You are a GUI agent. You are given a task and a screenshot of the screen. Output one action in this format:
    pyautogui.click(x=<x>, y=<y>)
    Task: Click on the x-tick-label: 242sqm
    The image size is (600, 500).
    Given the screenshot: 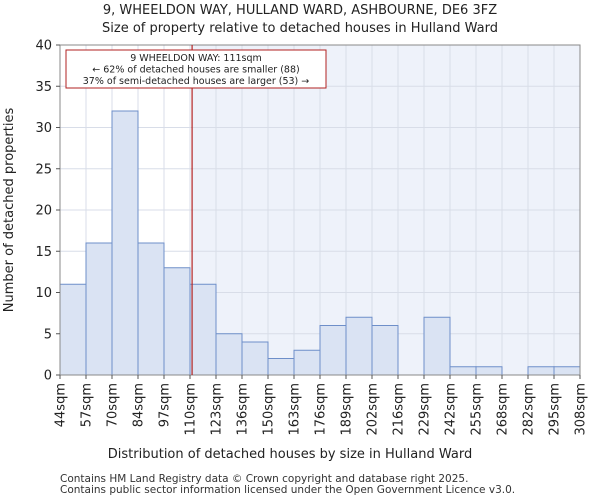 What is the action you would take?
    pyautogui.click(x=451, y=409)
    